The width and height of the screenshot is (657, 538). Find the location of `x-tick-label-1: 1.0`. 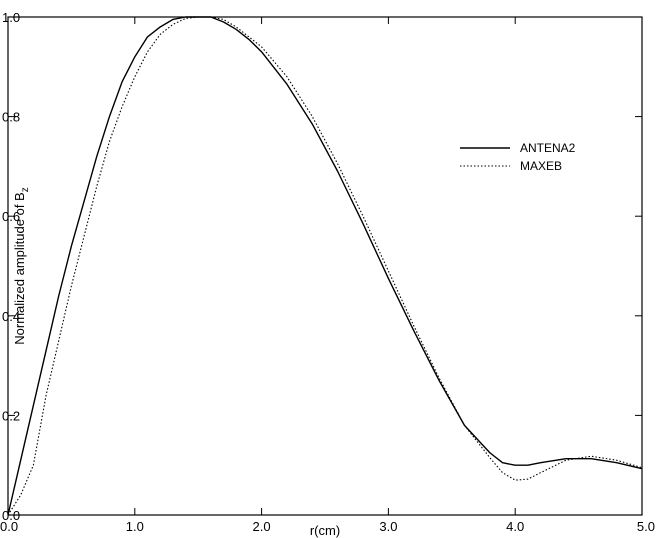

x-tick-label-1: 1.0 is located at coordinates (135, 526).